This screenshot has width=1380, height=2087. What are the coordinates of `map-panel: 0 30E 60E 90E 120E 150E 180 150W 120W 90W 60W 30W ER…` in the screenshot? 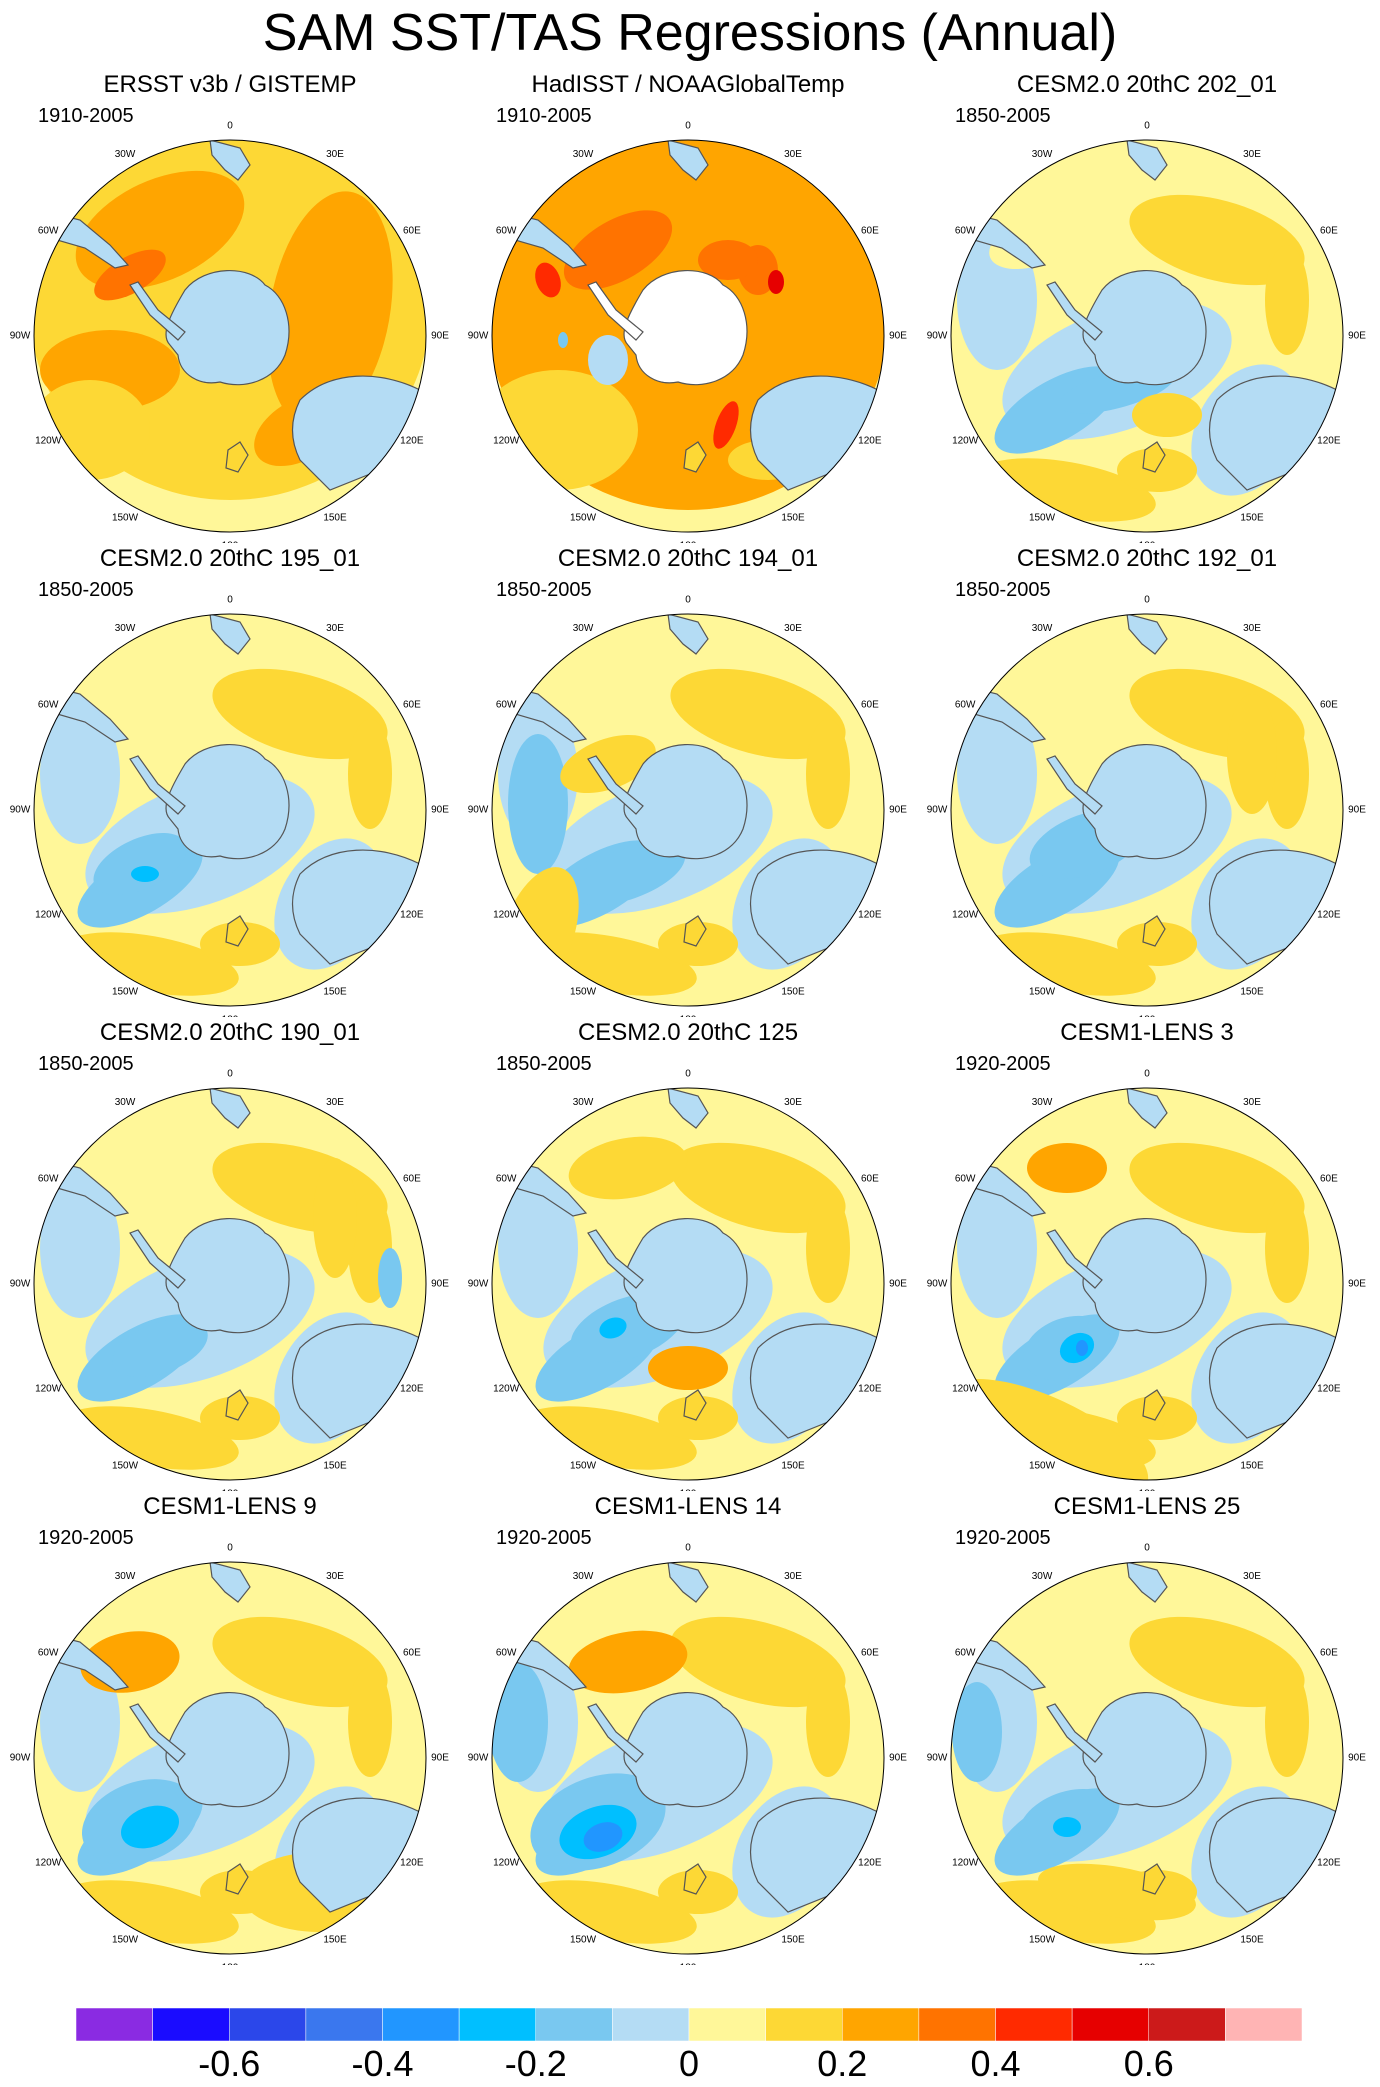 It's located at (230, 306).